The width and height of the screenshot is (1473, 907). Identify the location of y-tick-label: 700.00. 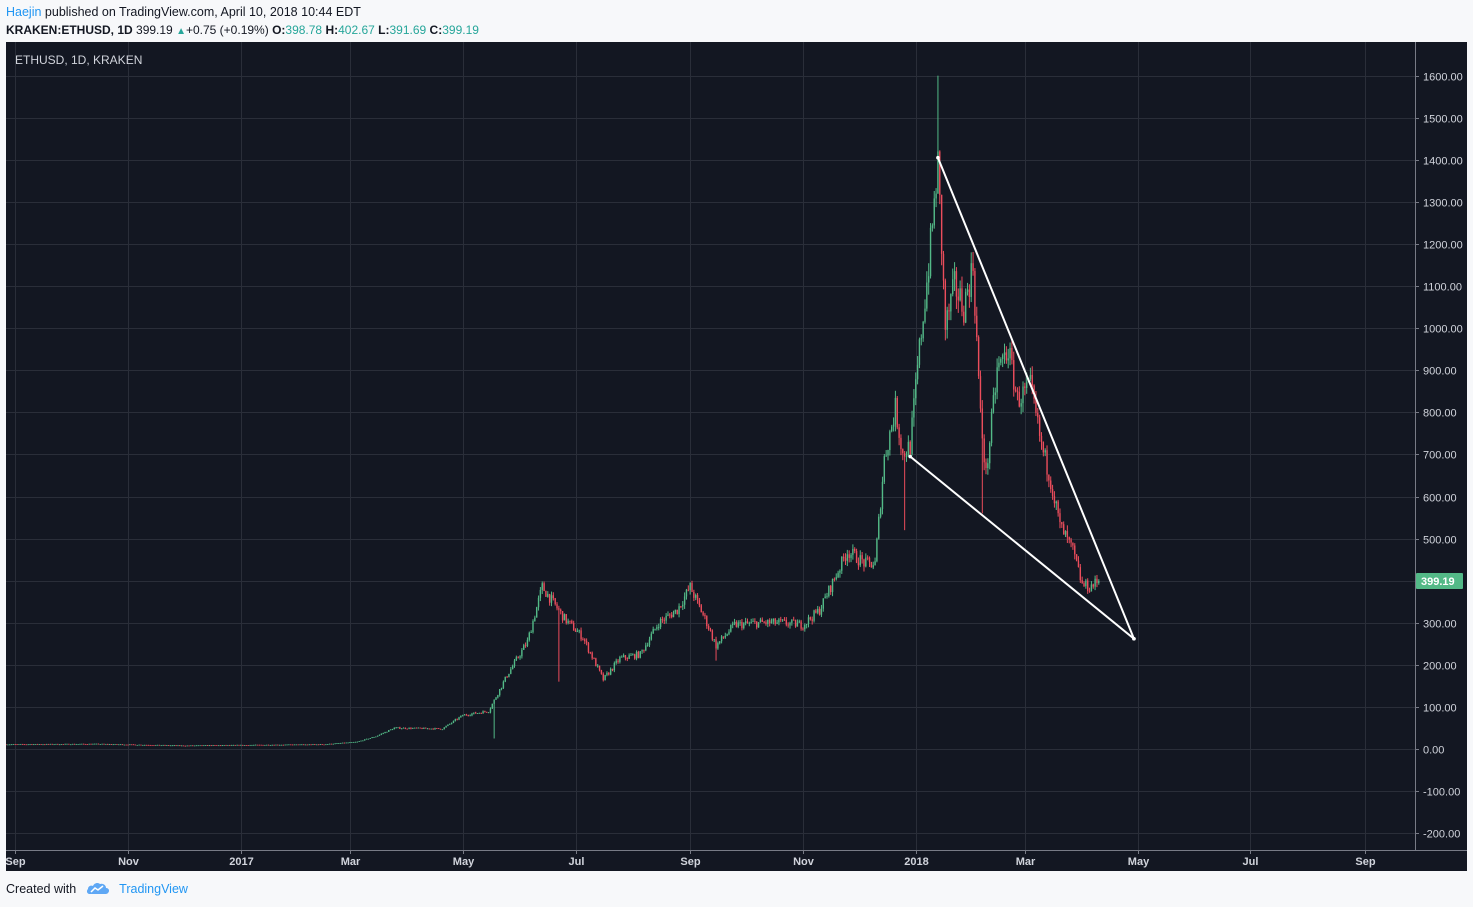
(1440, 456).